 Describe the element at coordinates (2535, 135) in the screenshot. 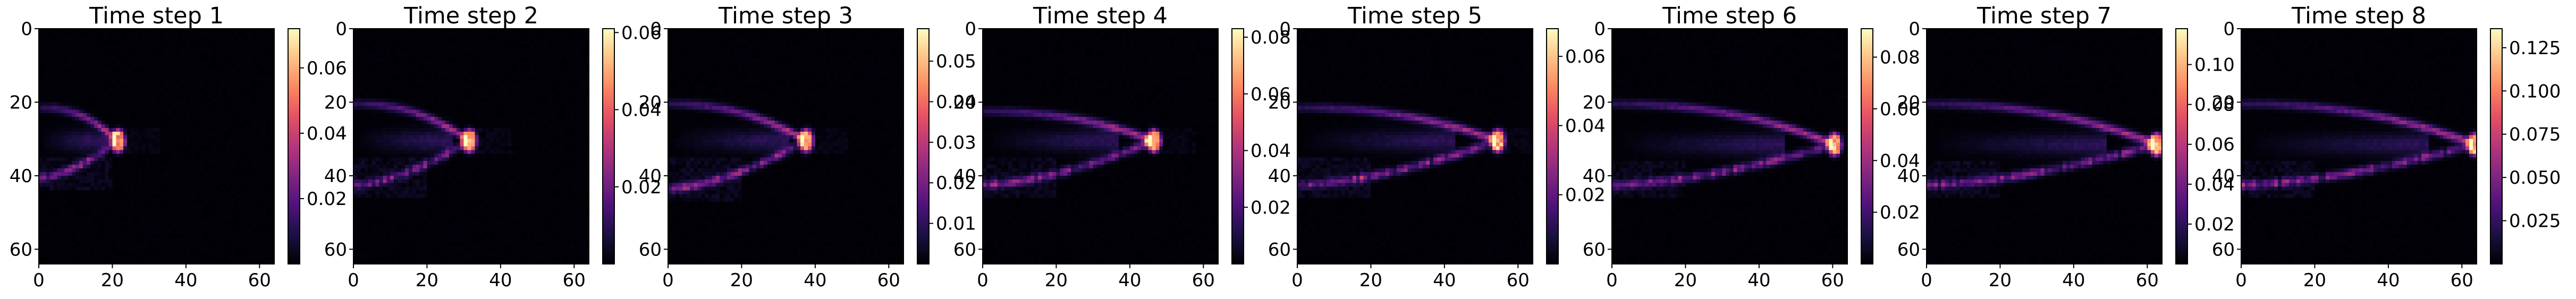

I see `colorbar-tick-label: 0.075` at that location.